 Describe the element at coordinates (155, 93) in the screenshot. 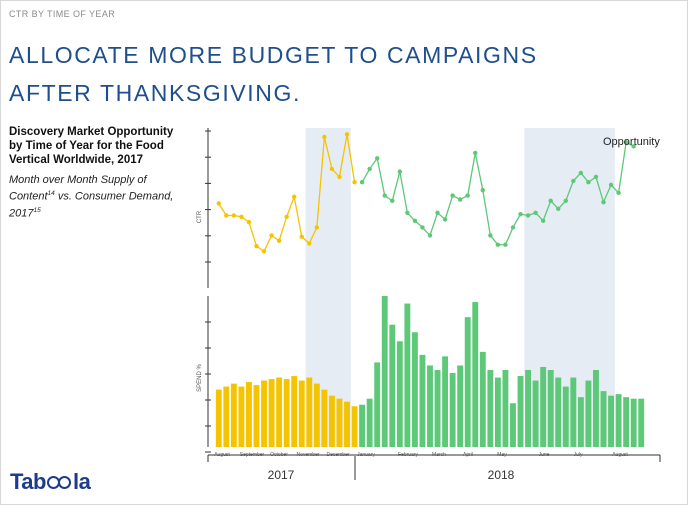

I see `headline-line-2: AFTER THANKSGIVING.` at that location.